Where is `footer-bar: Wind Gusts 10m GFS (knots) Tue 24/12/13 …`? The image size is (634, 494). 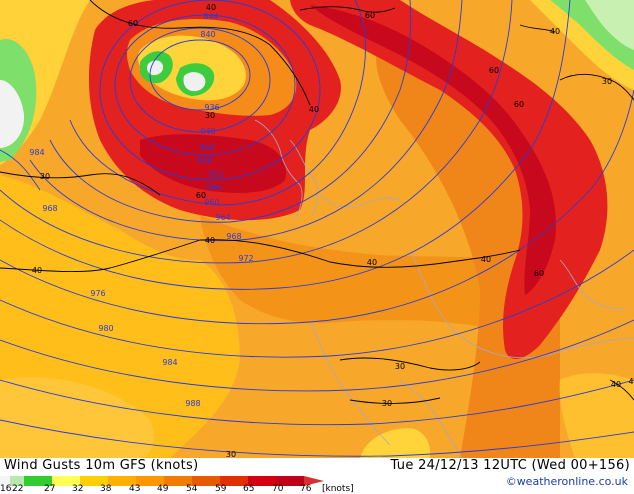
footer-bar: Wind Gusts 10m GFS (knots) Tue 24/12/13 … is located at coordinates (317, 476).